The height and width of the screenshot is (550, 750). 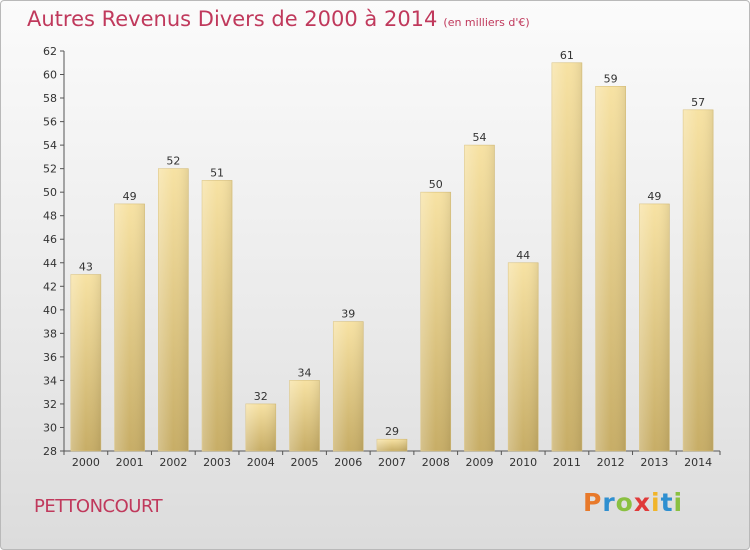 I want to click on bar-value-label: 32, so click(x=261, y=396).